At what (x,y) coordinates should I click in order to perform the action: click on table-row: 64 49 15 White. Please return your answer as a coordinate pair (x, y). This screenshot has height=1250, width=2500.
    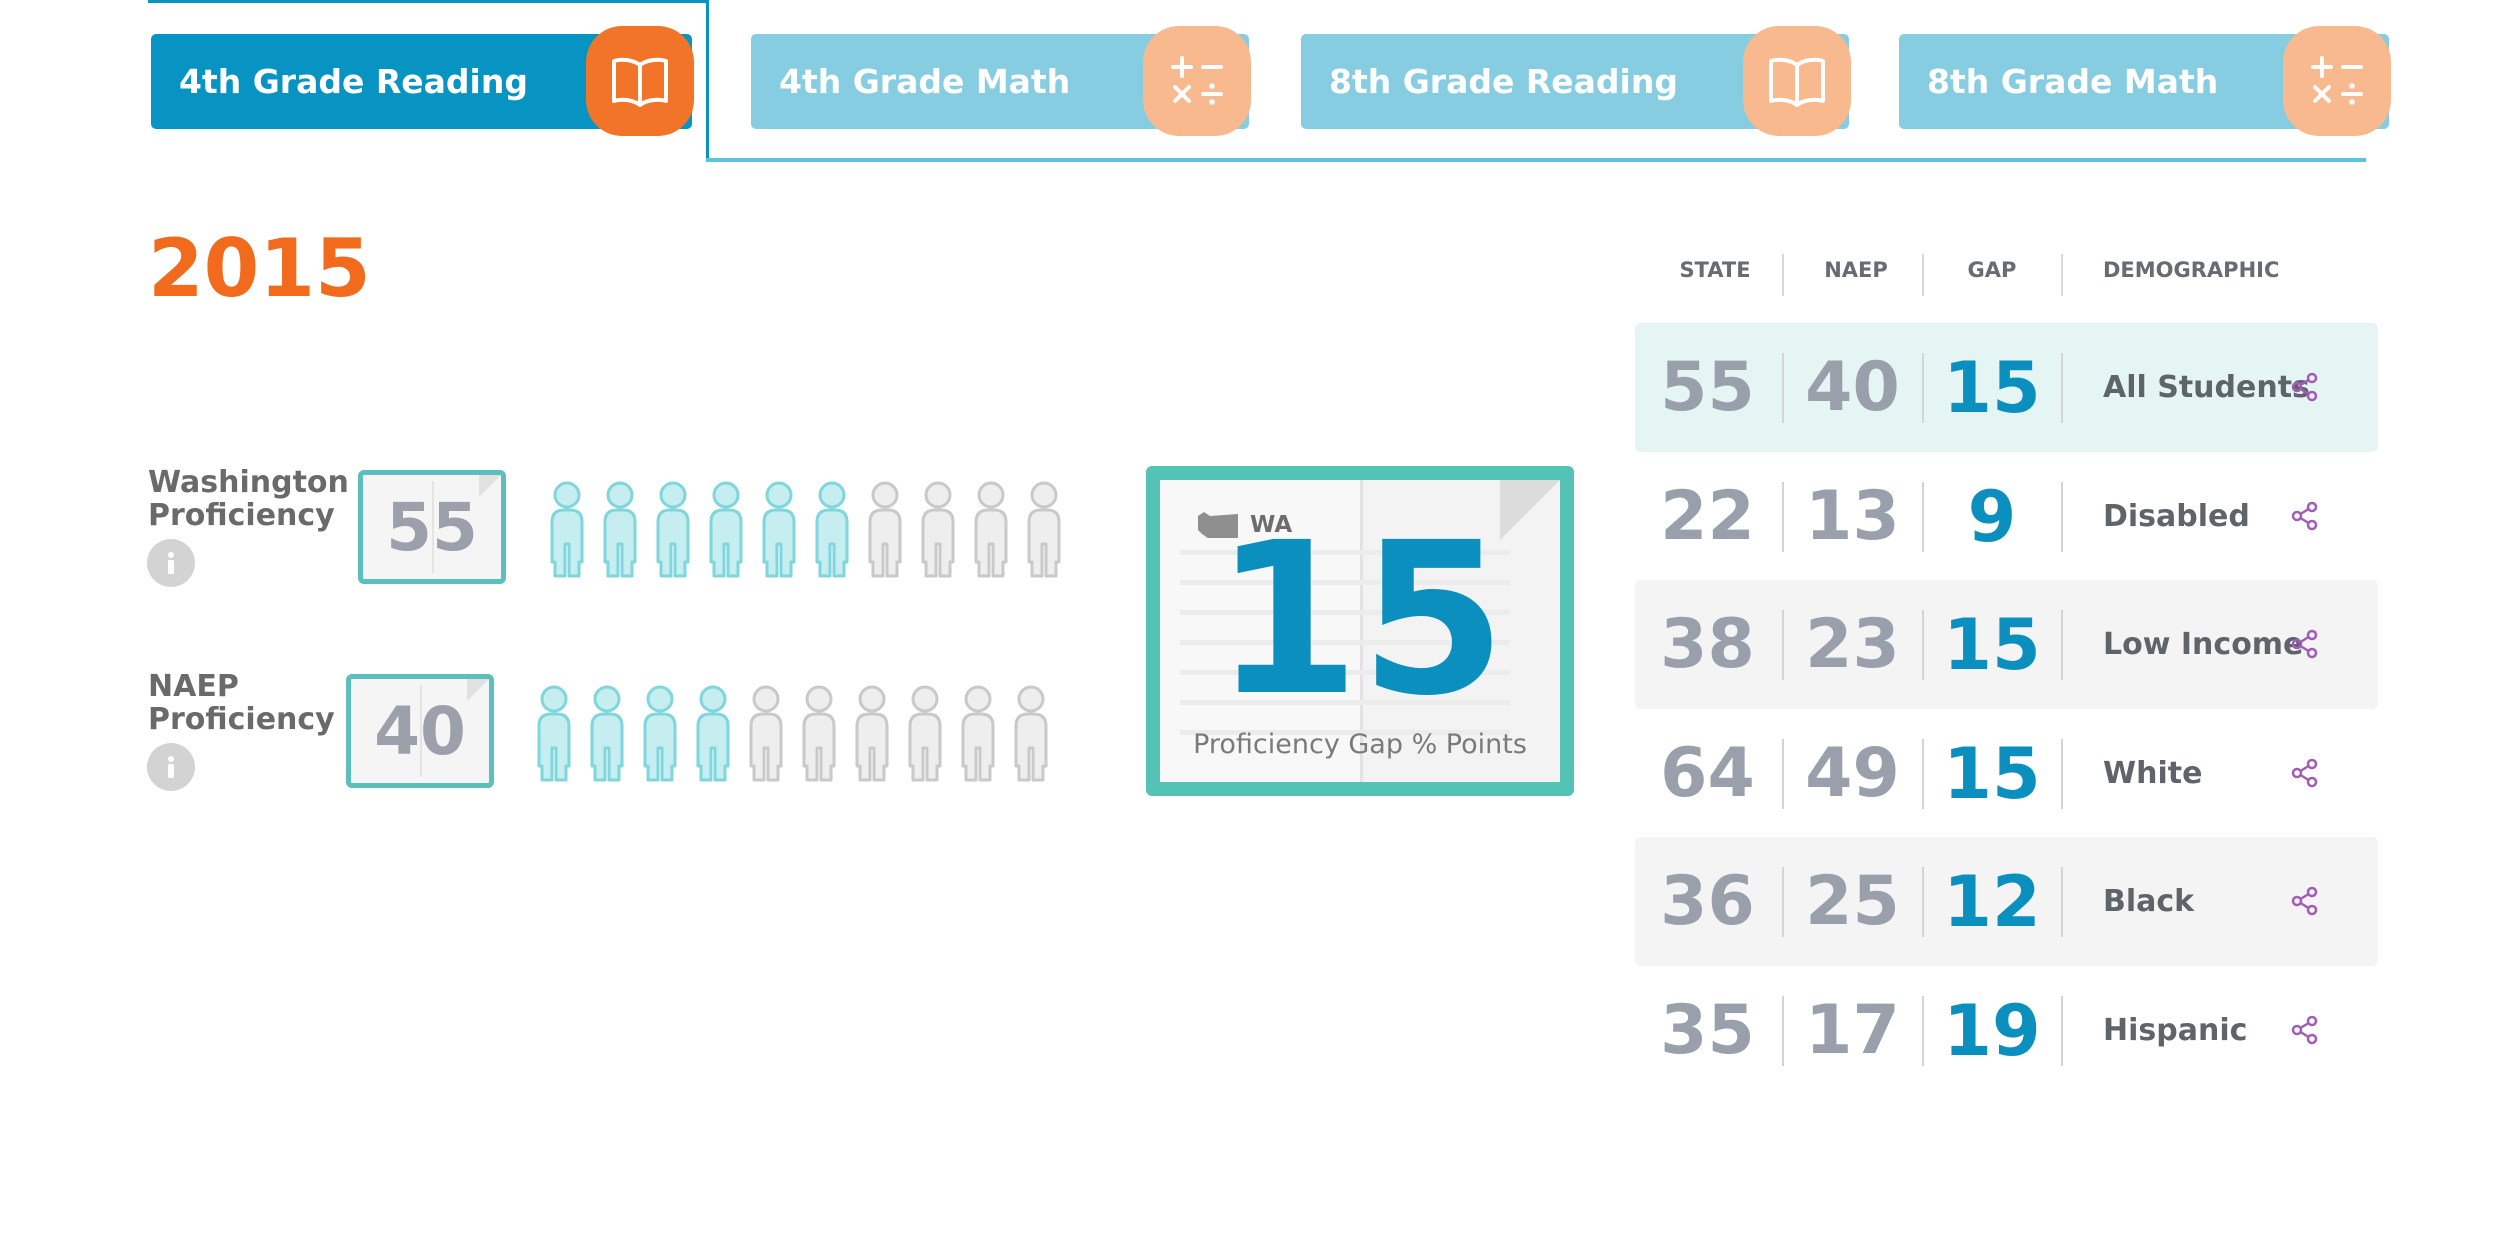
    Looking at the image, I should click on (2006, 773).